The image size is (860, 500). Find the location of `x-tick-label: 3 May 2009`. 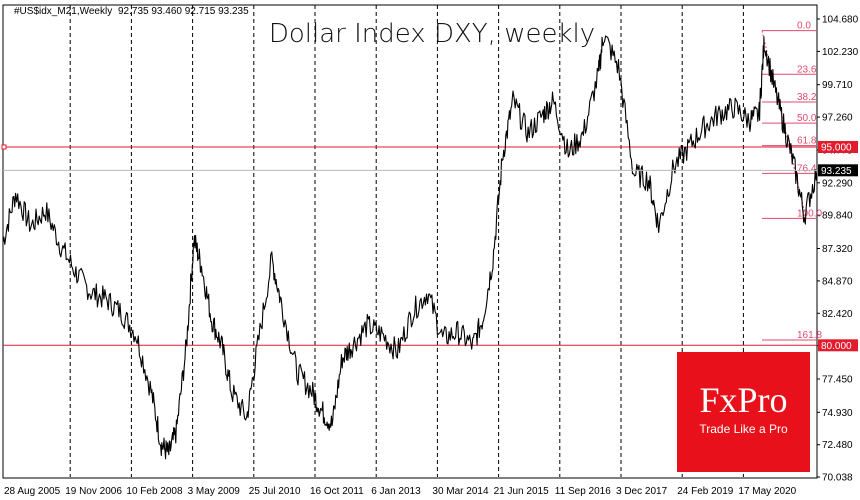

x-tick-label: 3 May 2009 is located at coordinates (214, 491).